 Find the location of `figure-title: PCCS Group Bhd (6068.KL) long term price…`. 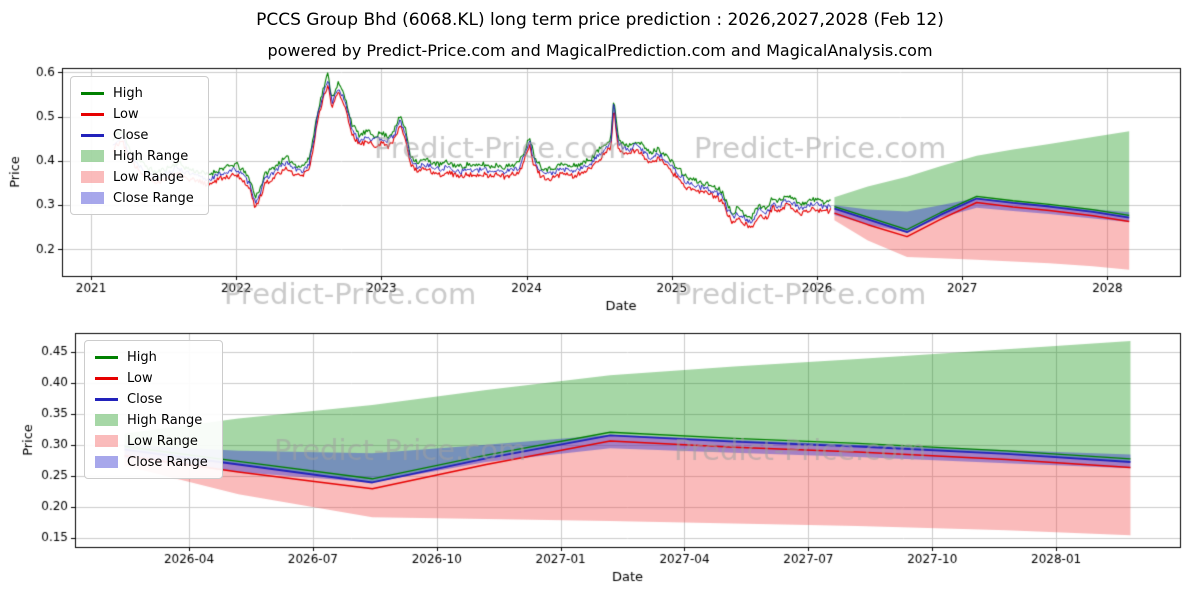

figure-title: PCCS Group Bhd (6068.KL) long term price… is located at coordinates (600, 20).